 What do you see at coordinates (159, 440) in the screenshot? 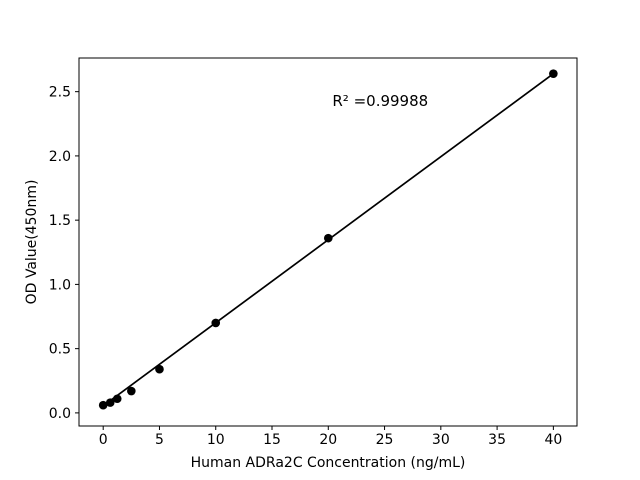
I see `x-tick-label: 5` at bounding box center [159, 440].